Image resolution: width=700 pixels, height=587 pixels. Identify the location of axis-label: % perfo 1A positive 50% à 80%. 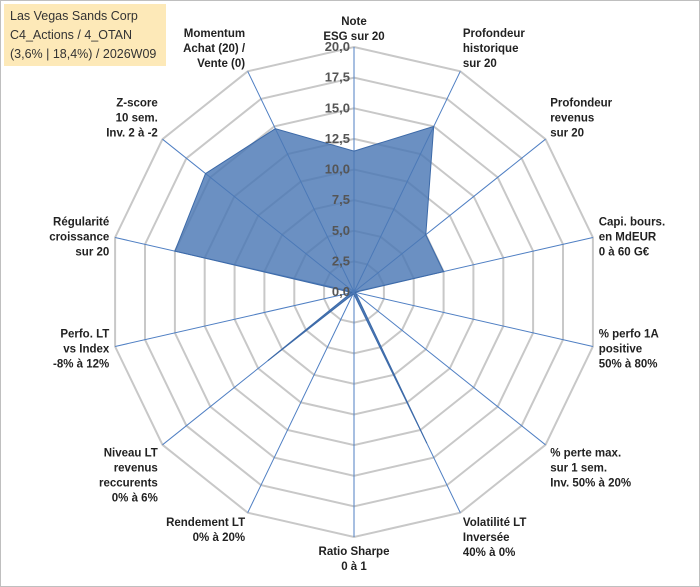
(629, 349).